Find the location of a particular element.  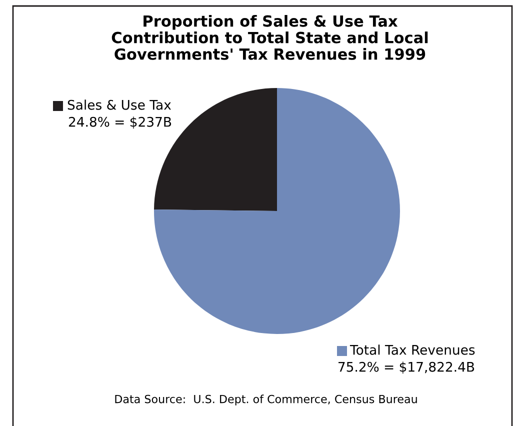

data-label: 24.8% = $237B is located at coordinates (120, 122).